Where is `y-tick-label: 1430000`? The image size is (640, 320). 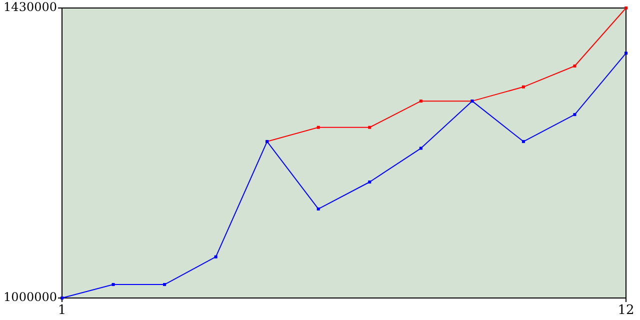 y-tick-label: 1430000 is located at coordinates (30, 7).